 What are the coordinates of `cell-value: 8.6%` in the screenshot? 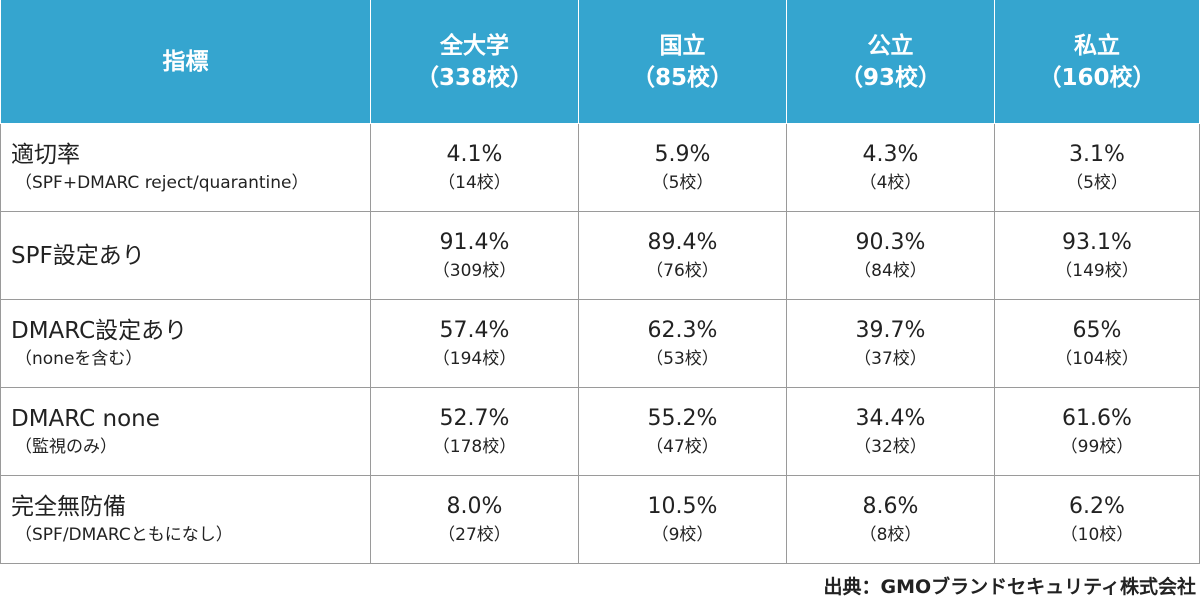 It's located at (890, 506).